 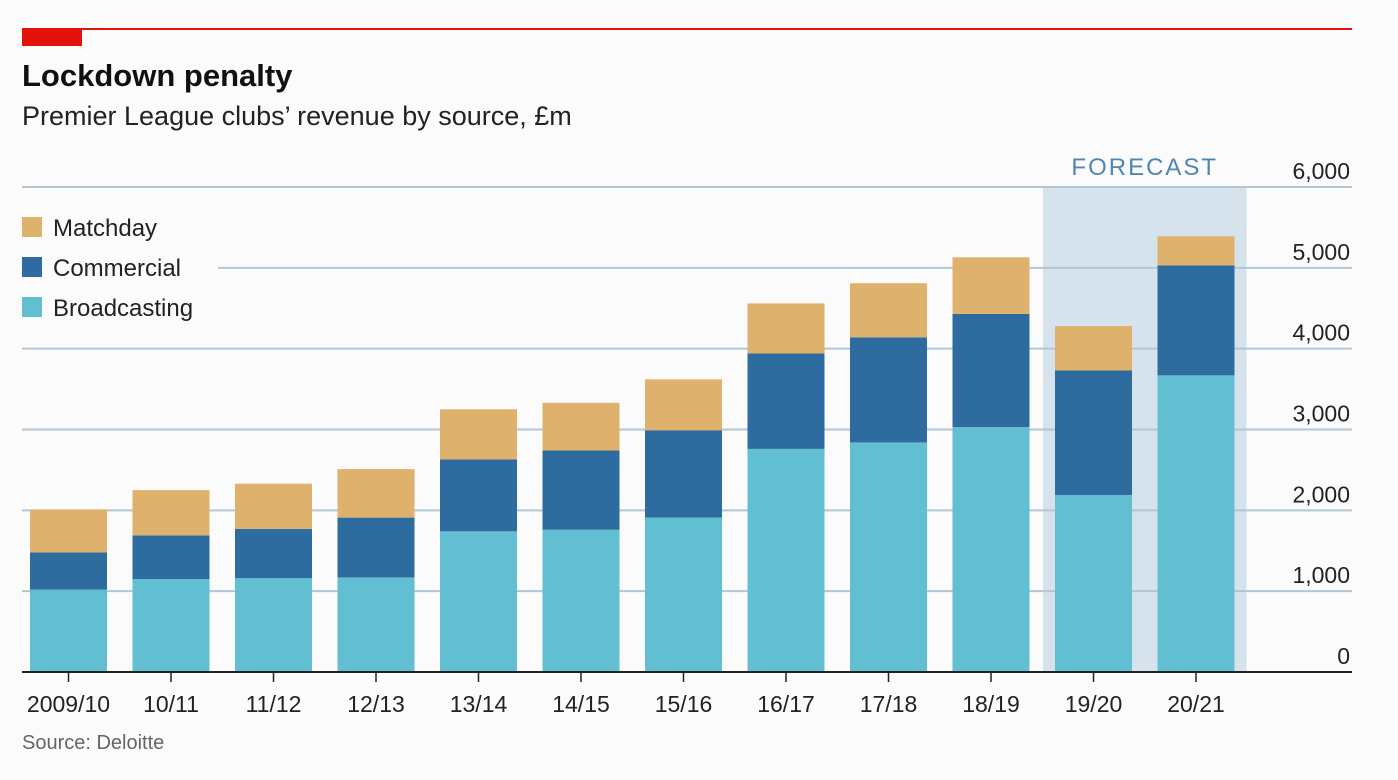 I want to click on y-tick-label: 4,000, so click(x=1321, y=333).